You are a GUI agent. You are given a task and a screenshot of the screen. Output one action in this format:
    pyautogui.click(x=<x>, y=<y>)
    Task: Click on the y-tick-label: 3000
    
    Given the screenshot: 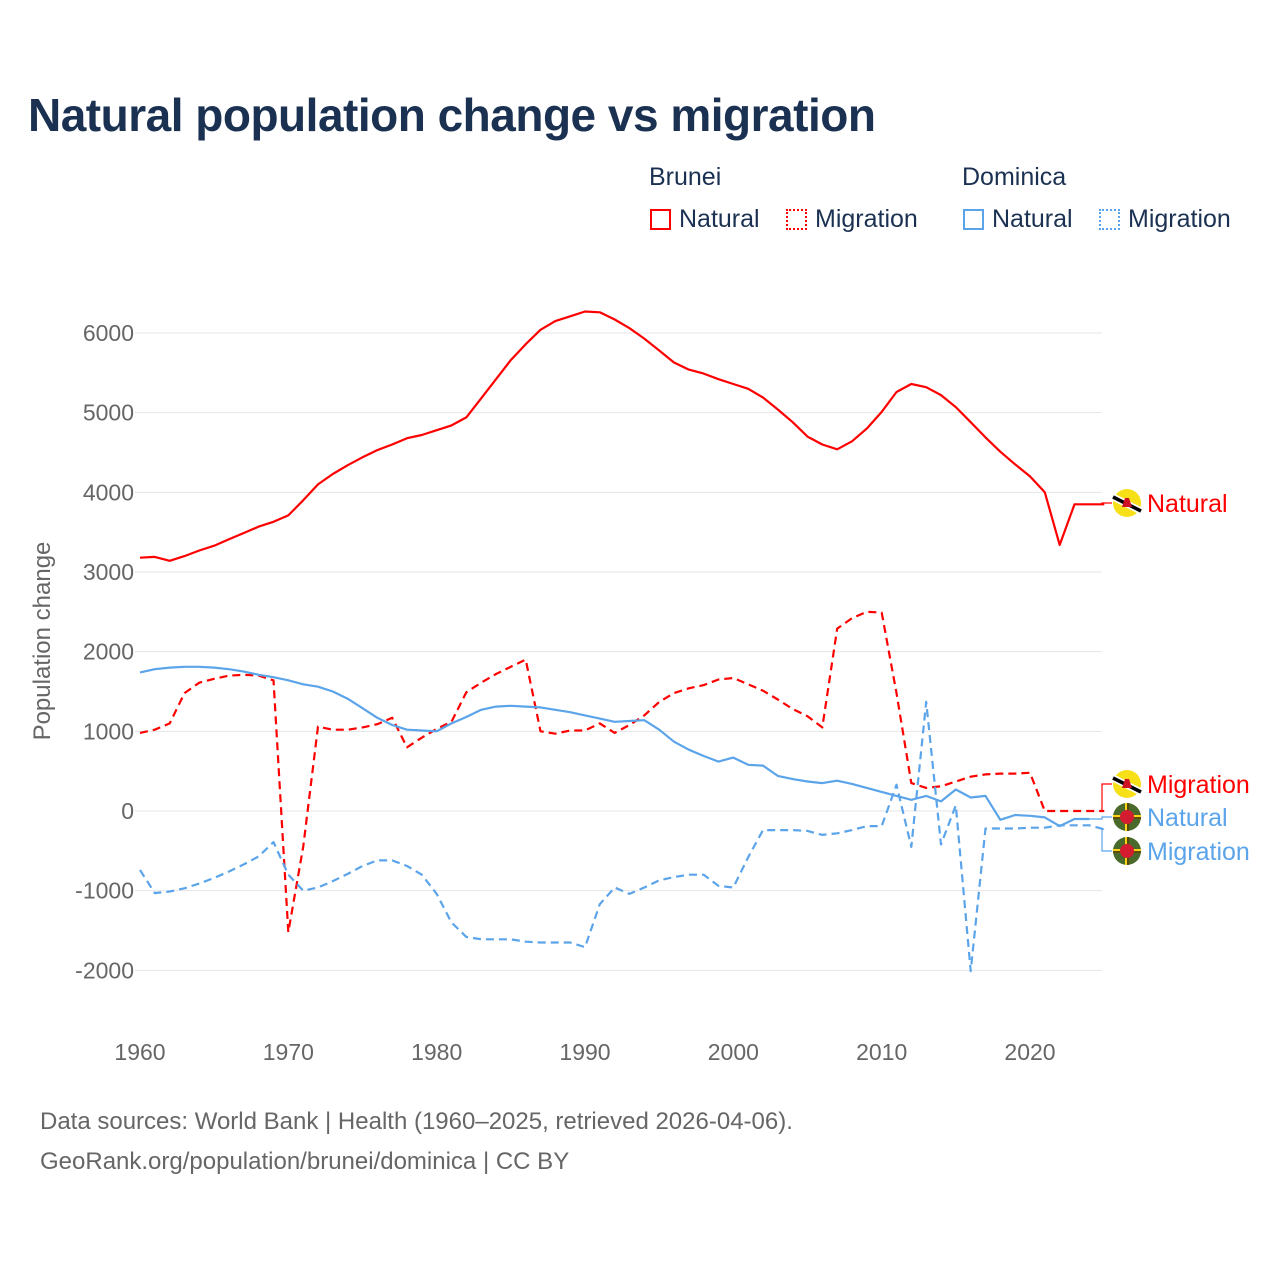 What is the action you would take?
    pyautogui.click(x=108, y=572)
    